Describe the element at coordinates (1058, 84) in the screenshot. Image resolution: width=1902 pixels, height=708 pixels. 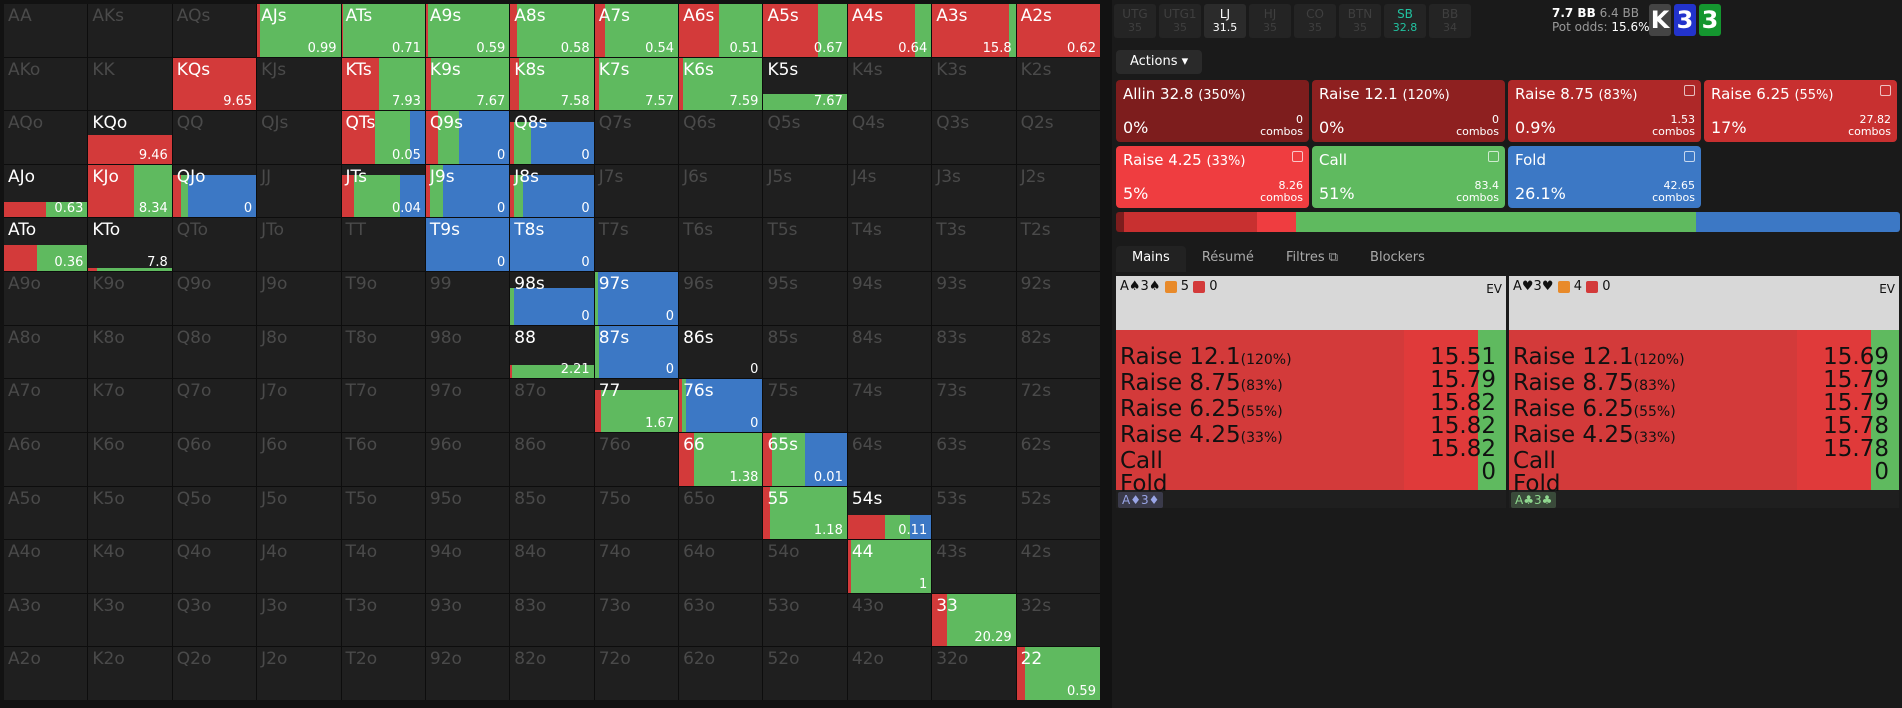
I see `hand-cell-K2s: K2s` at that location.